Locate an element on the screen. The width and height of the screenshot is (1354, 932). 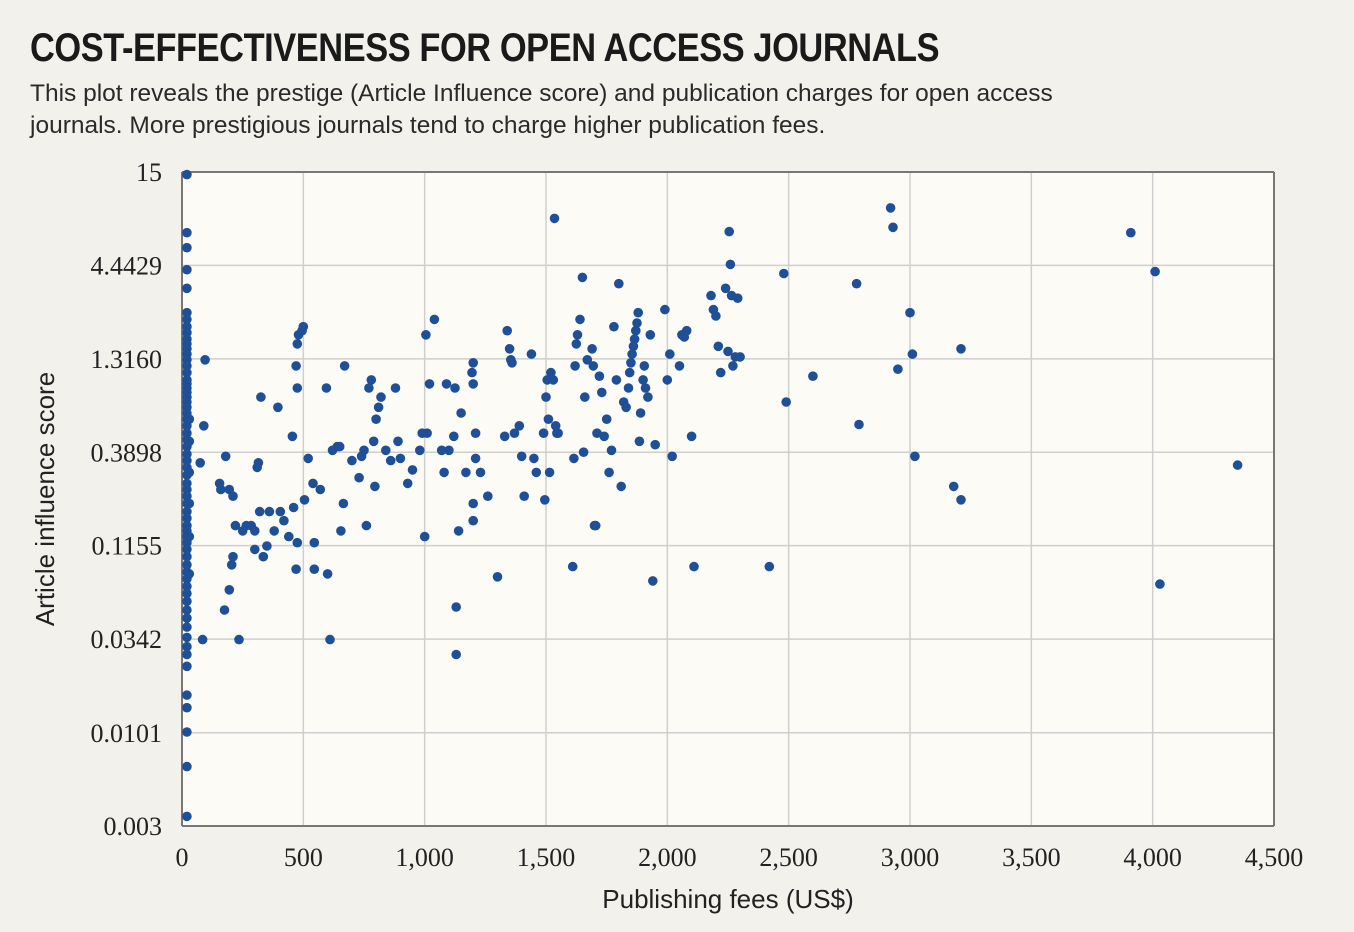
y-axis-label: Article influence score is located at coordinates (45, 499).